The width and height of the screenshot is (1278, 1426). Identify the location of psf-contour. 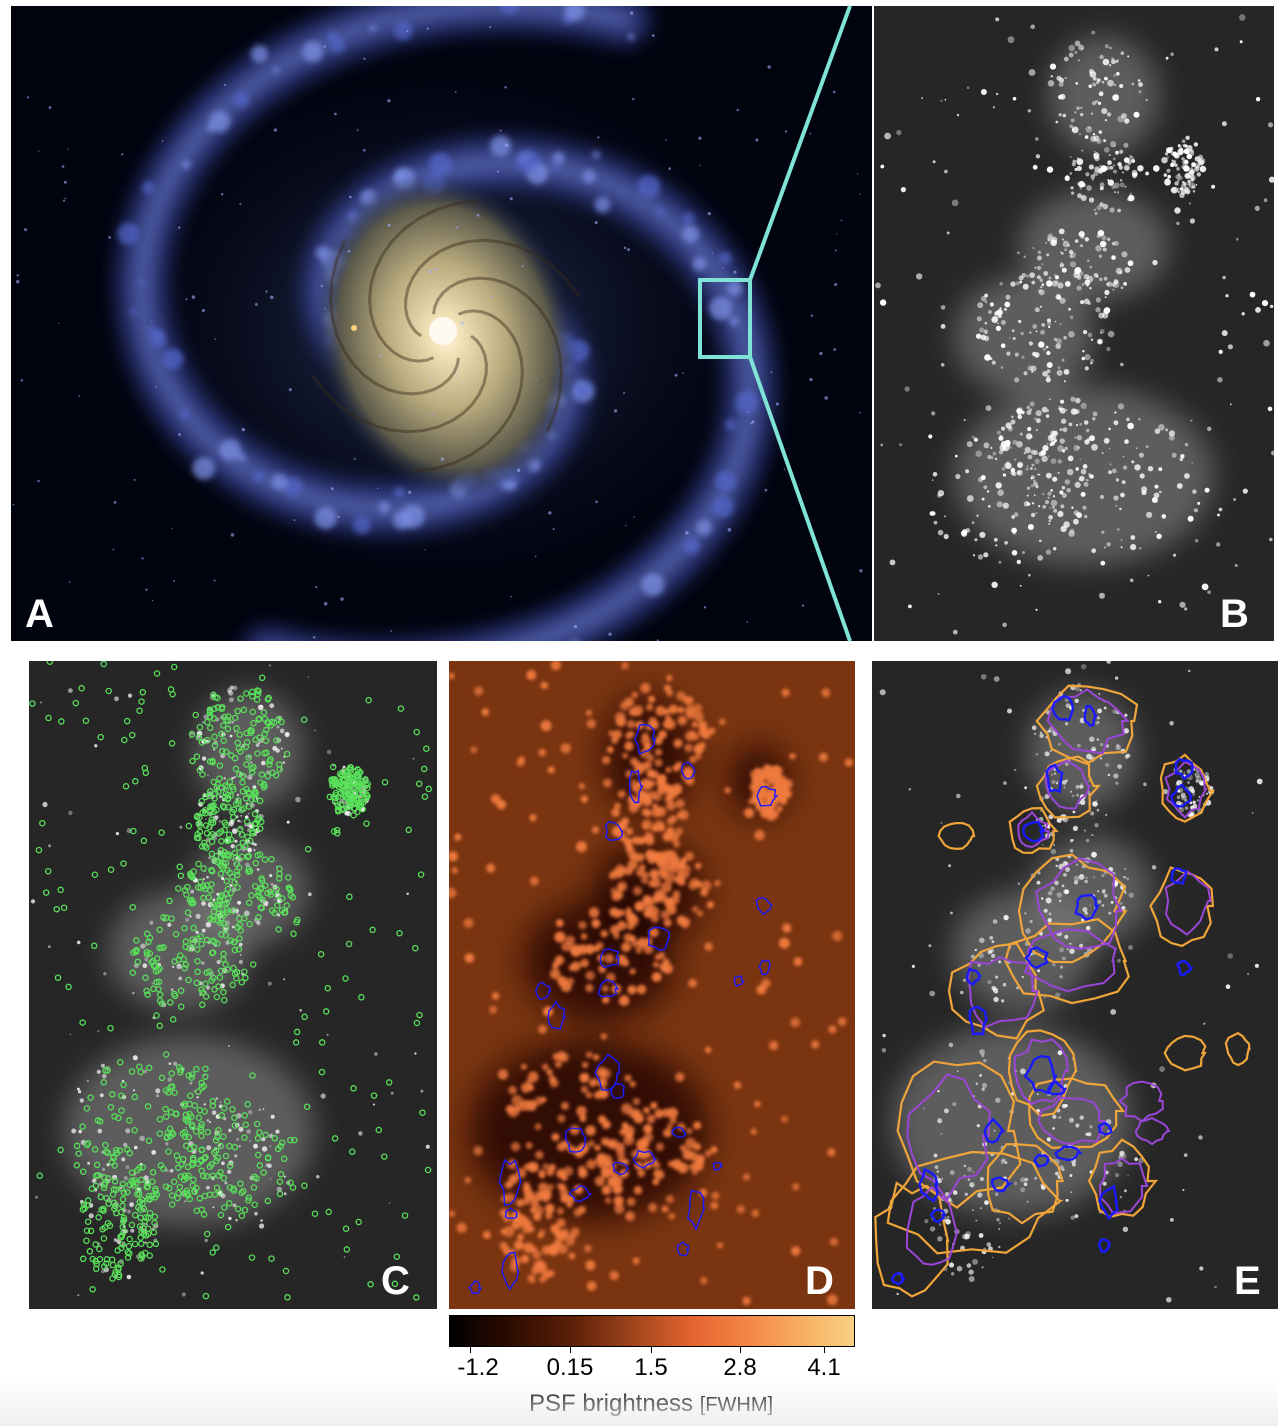
(580, 1193).